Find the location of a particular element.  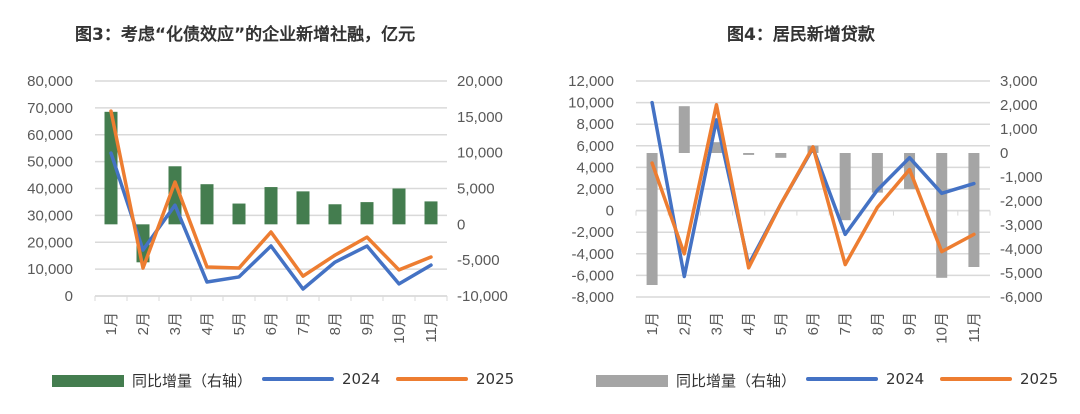

chart2-legend-2025: 2025 is located at coordinates (999, 379).